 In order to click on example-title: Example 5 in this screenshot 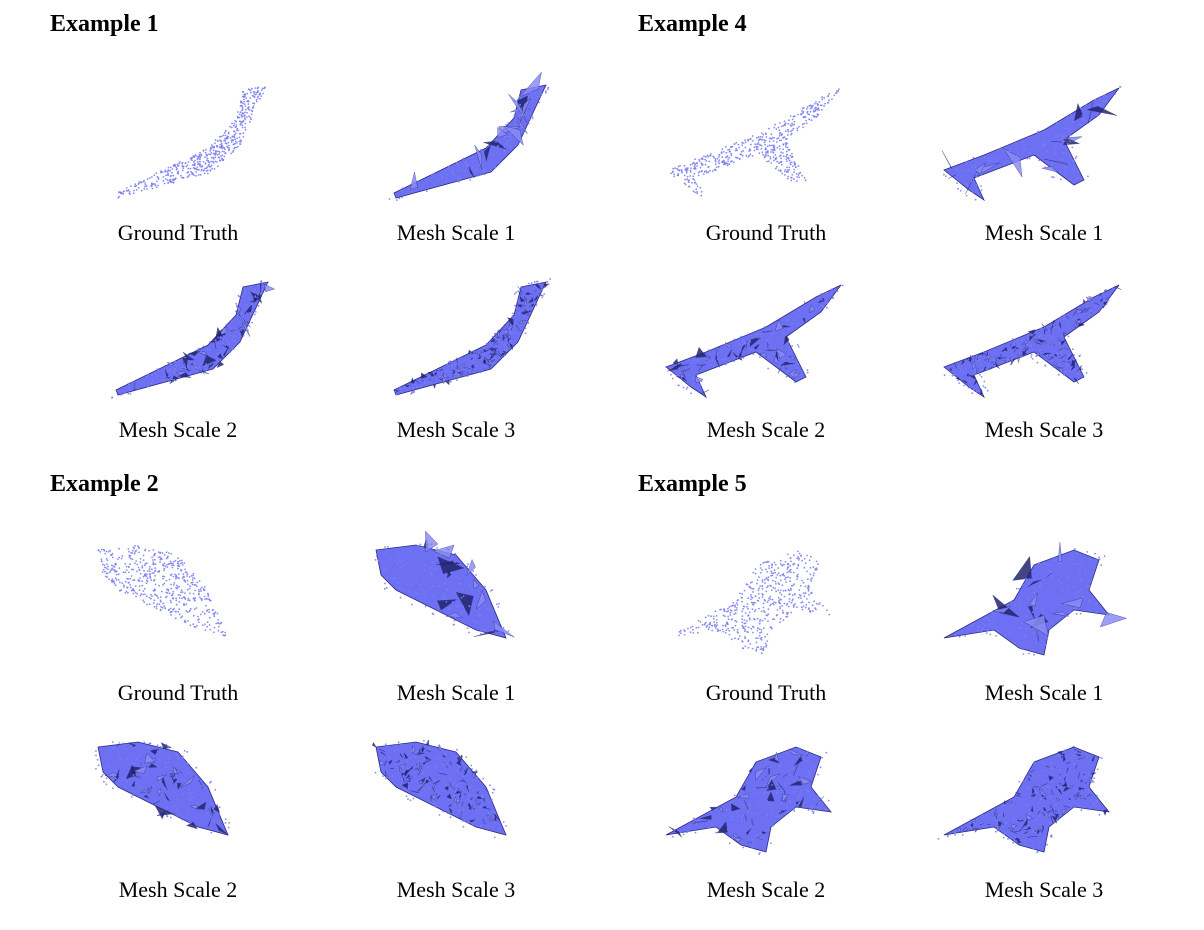, I will do `click(692, 484)`.